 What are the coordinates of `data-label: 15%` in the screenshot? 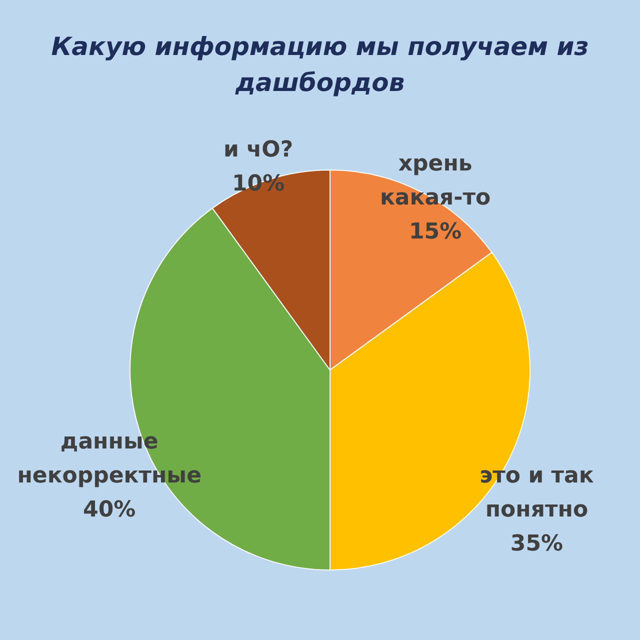 It's located at (435, 231).